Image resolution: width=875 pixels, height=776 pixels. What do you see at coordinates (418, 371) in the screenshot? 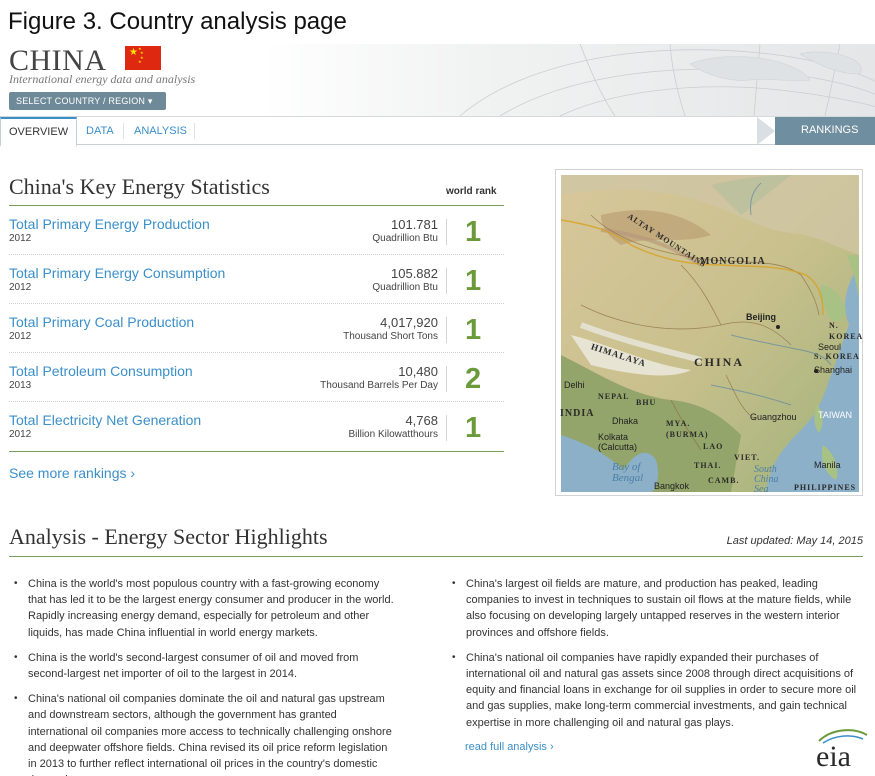
I see `stat-value: 10,480` at bounding box center [418, 371].